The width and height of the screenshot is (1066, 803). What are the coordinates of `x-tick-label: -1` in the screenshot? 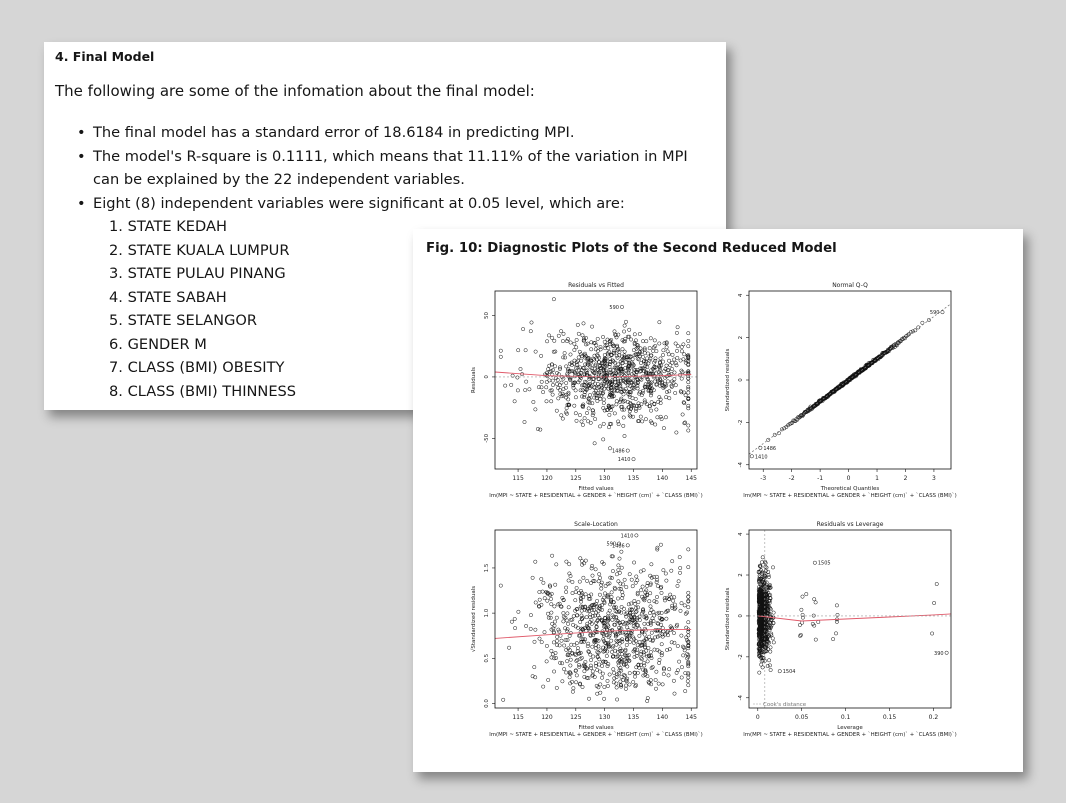 It's located at (820, 478).